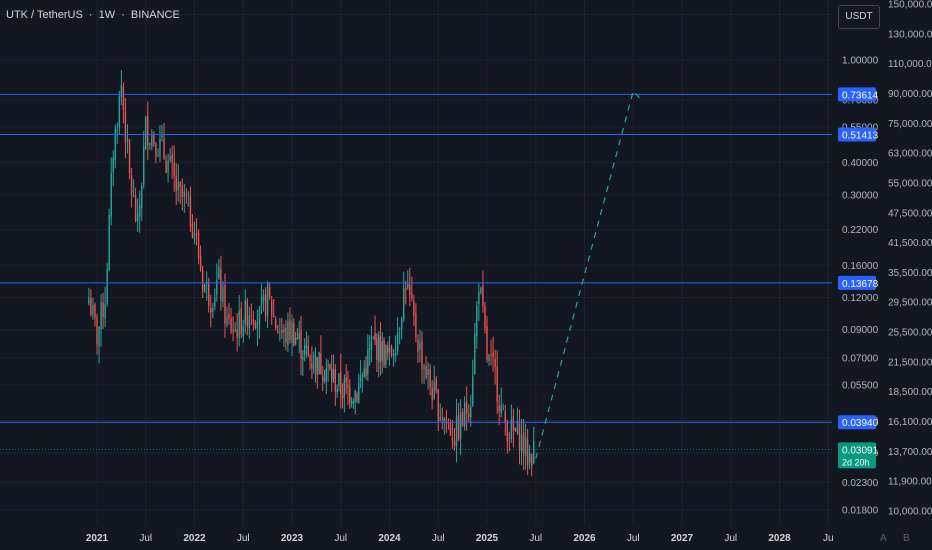 The width and height of the screenshot is (932, 550). What do you see at coordinates (883, 538) in the screenshot?
I see `auto-scale-toggle: A` at bounding box center [883, 538].